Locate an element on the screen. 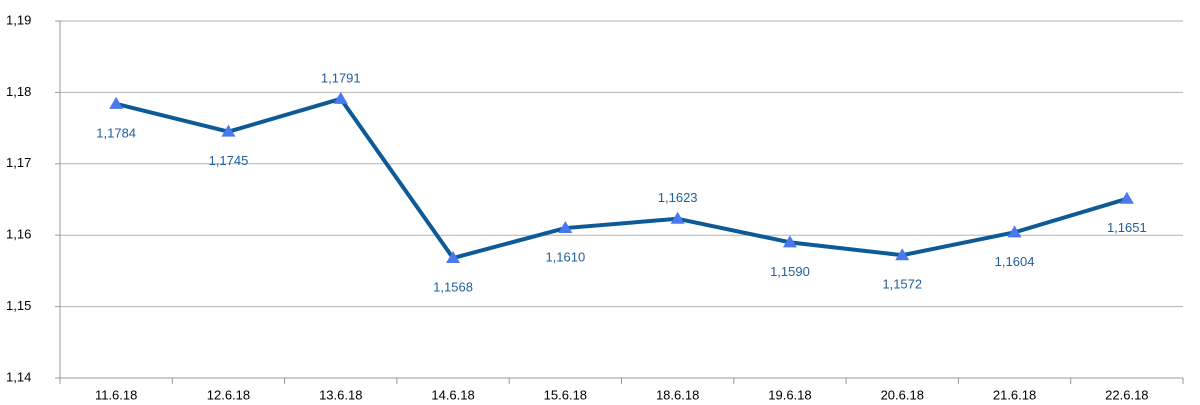  x-tick-label: 13.6.18 is located at coordinates (340, 394).